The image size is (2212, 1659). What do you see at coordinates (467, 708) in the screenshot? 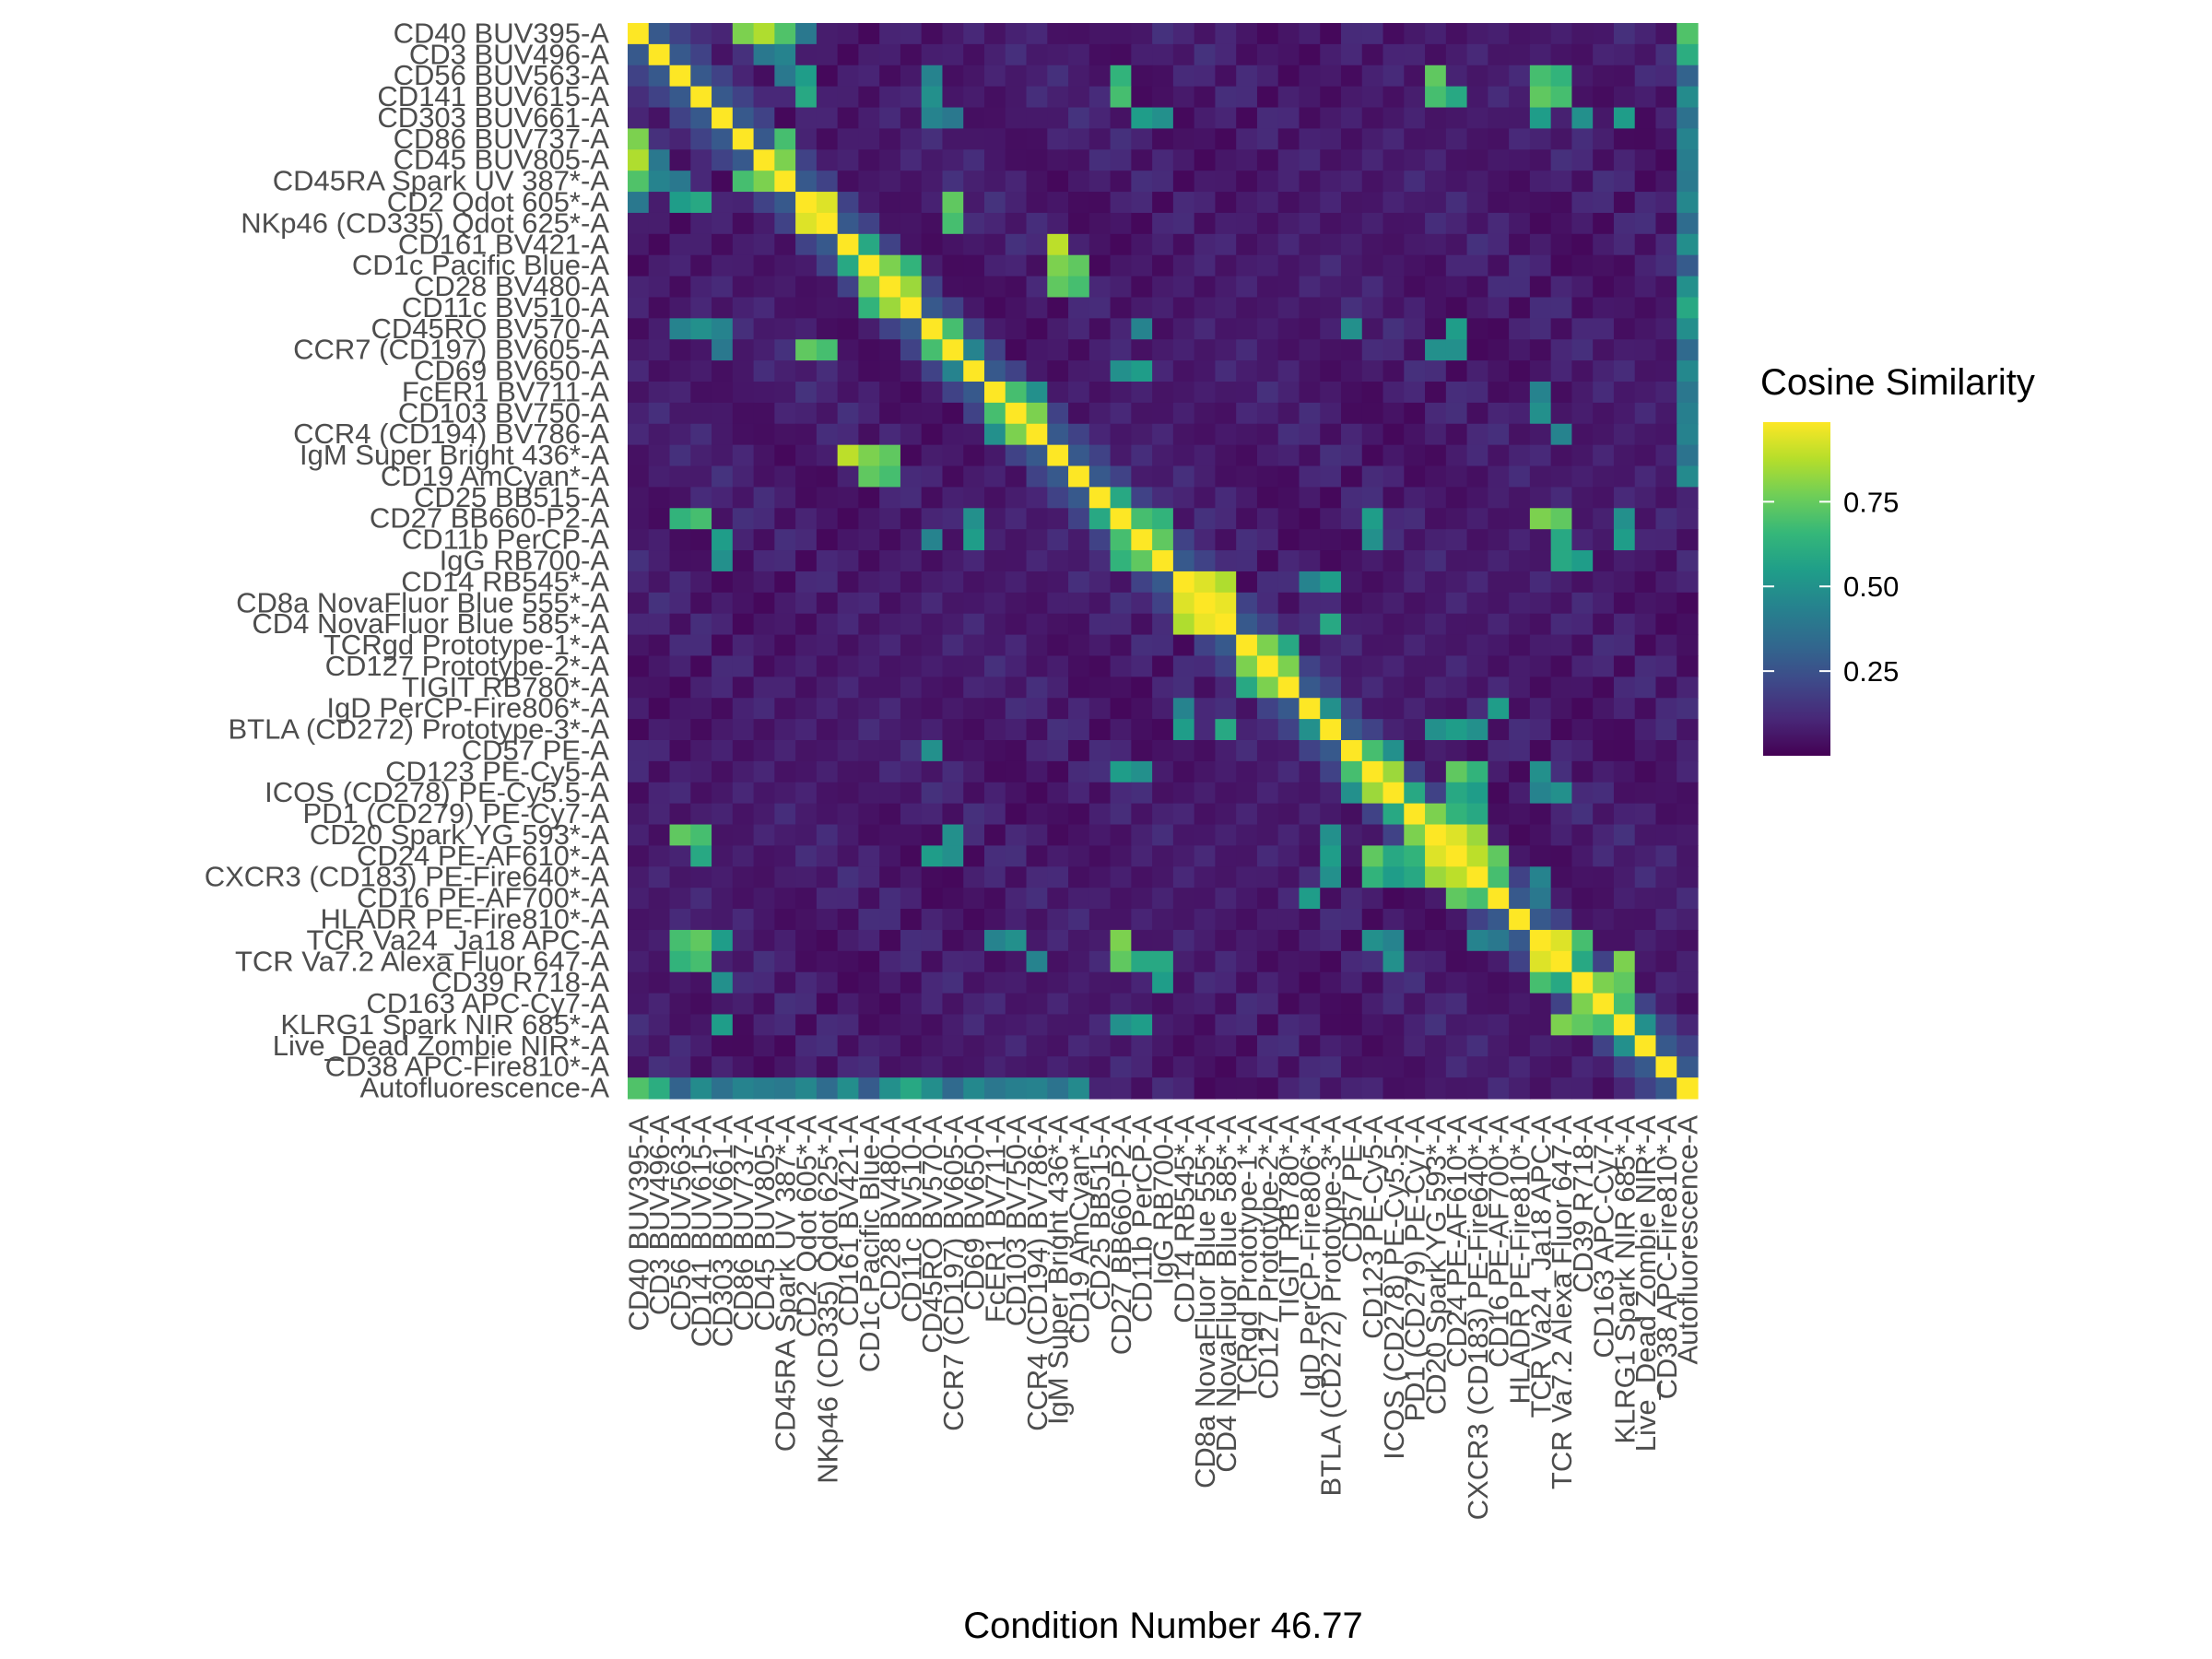
I see `y-tick-label: IgD PerCP-Fire806*-A` at bounding box center [467, 708].